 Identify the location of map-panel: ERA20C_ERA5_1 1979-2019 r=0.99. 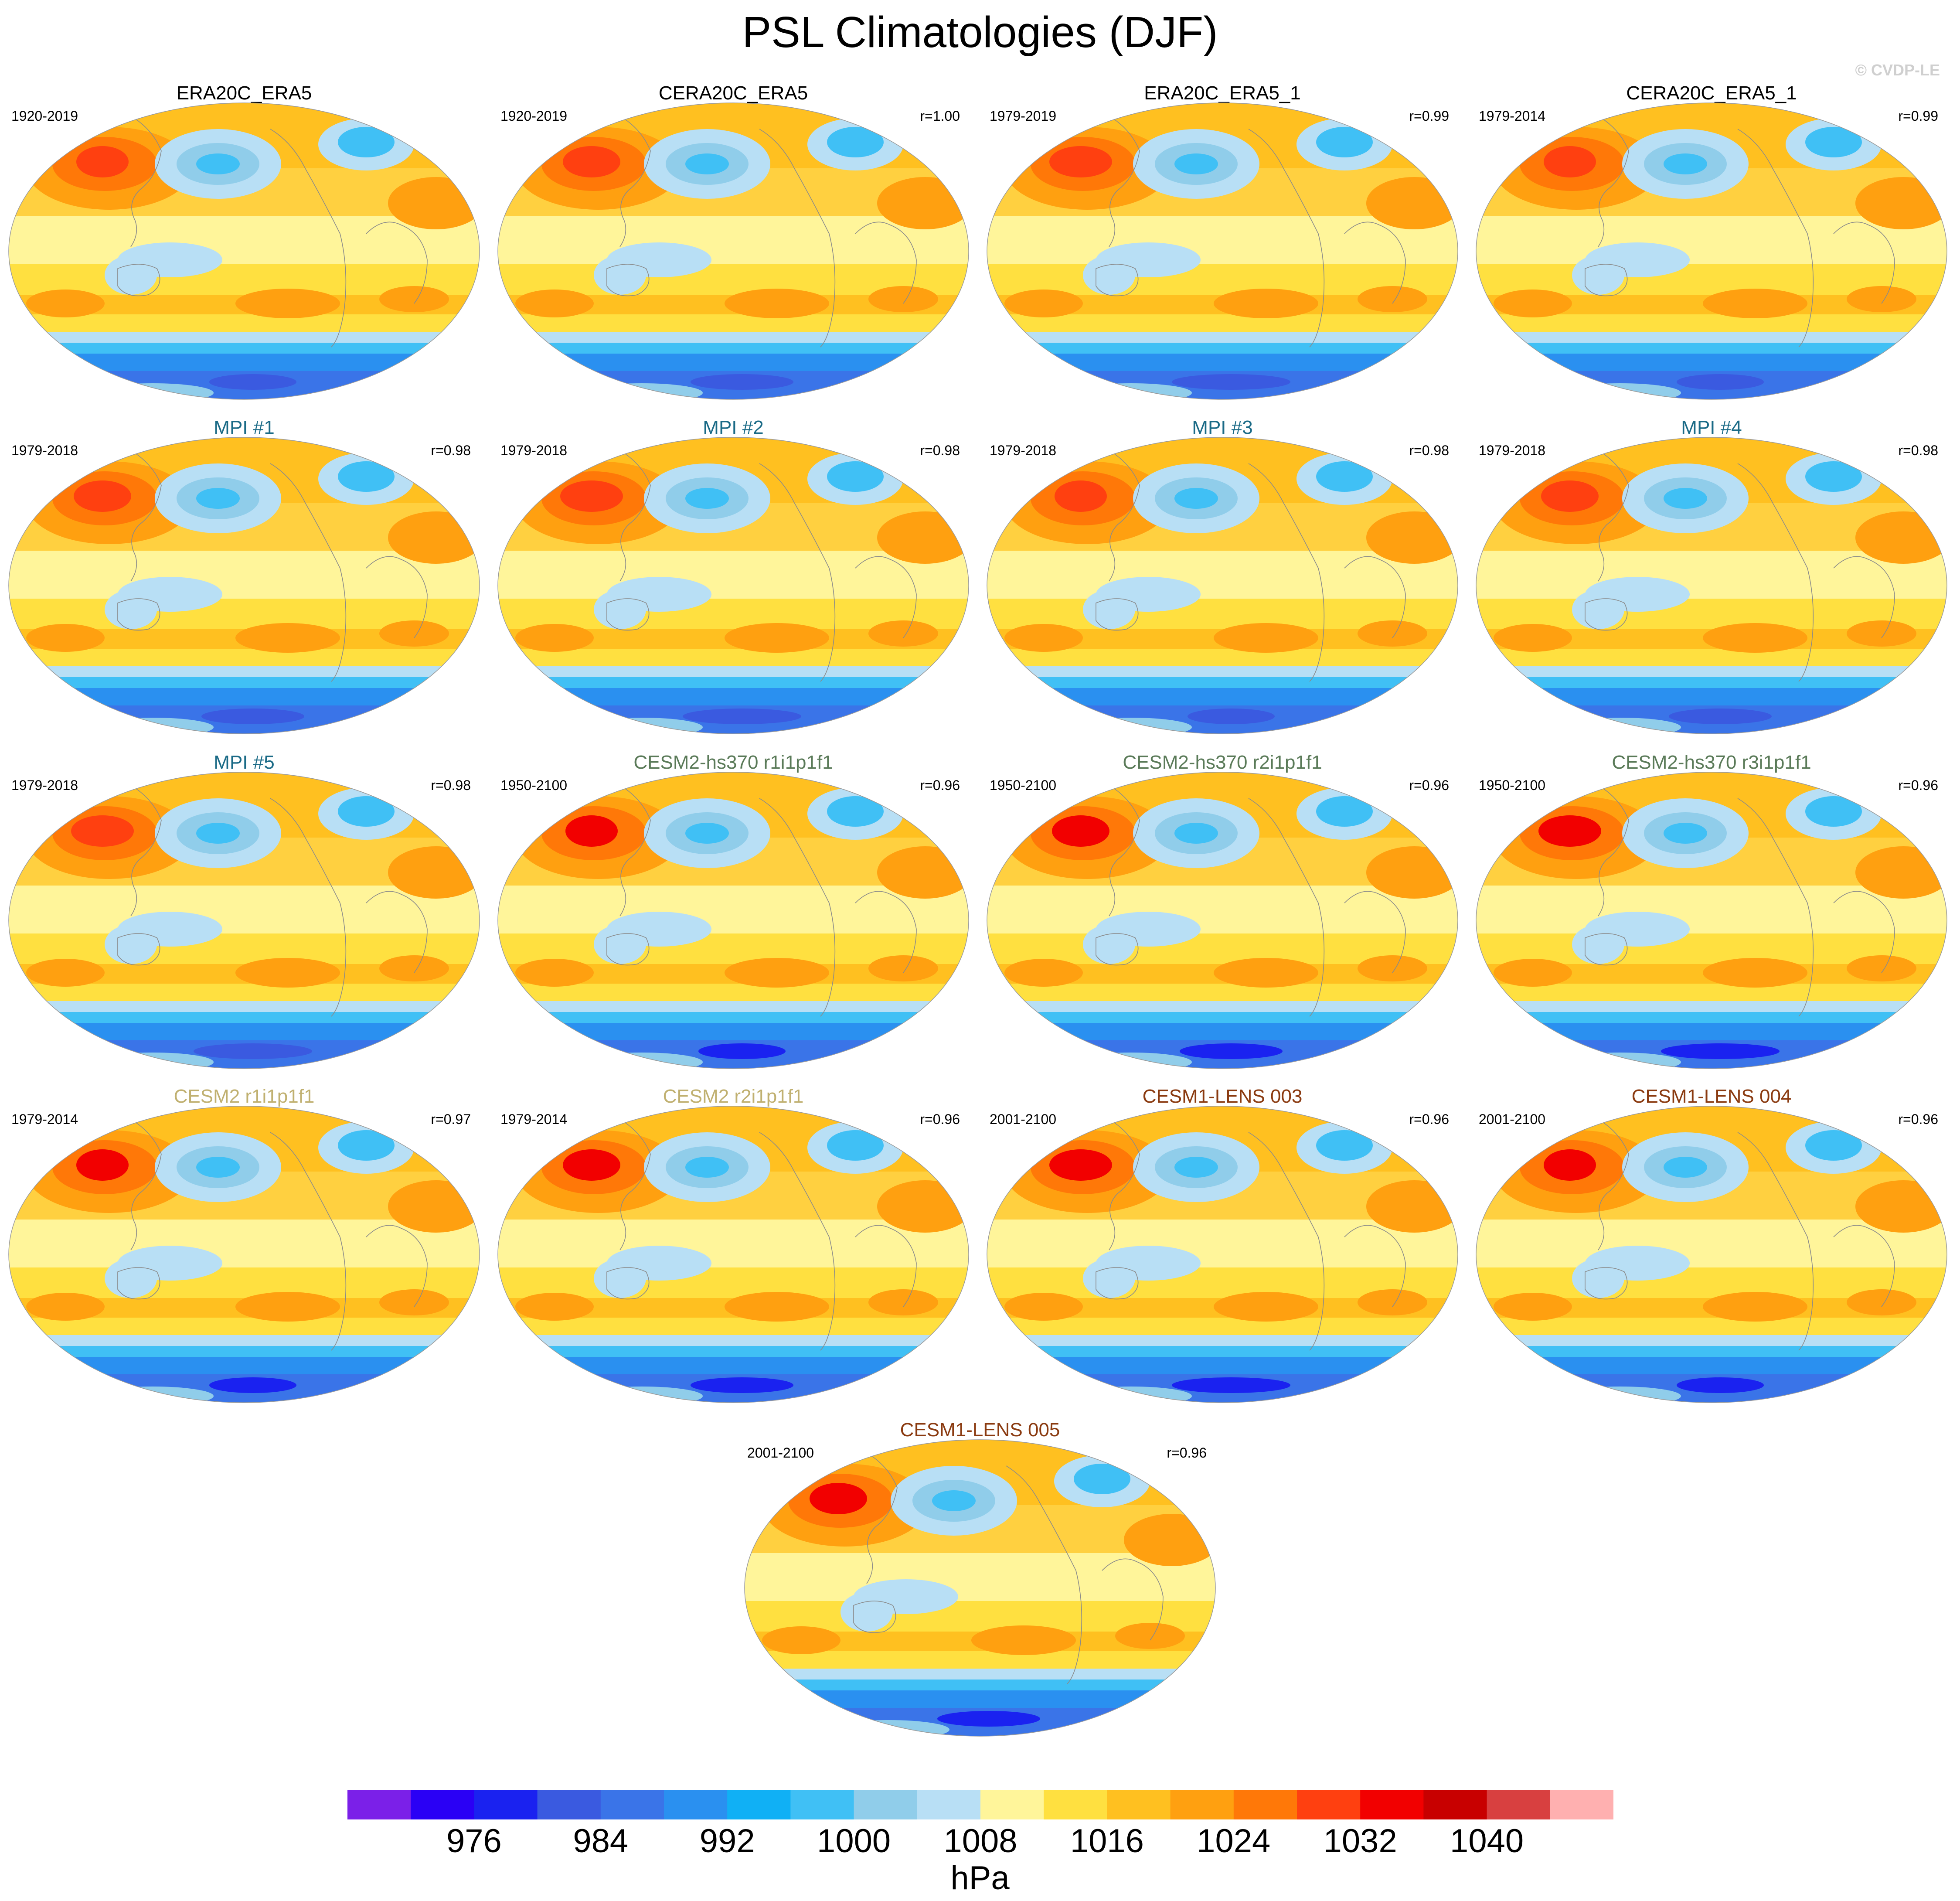
(1222, 243).